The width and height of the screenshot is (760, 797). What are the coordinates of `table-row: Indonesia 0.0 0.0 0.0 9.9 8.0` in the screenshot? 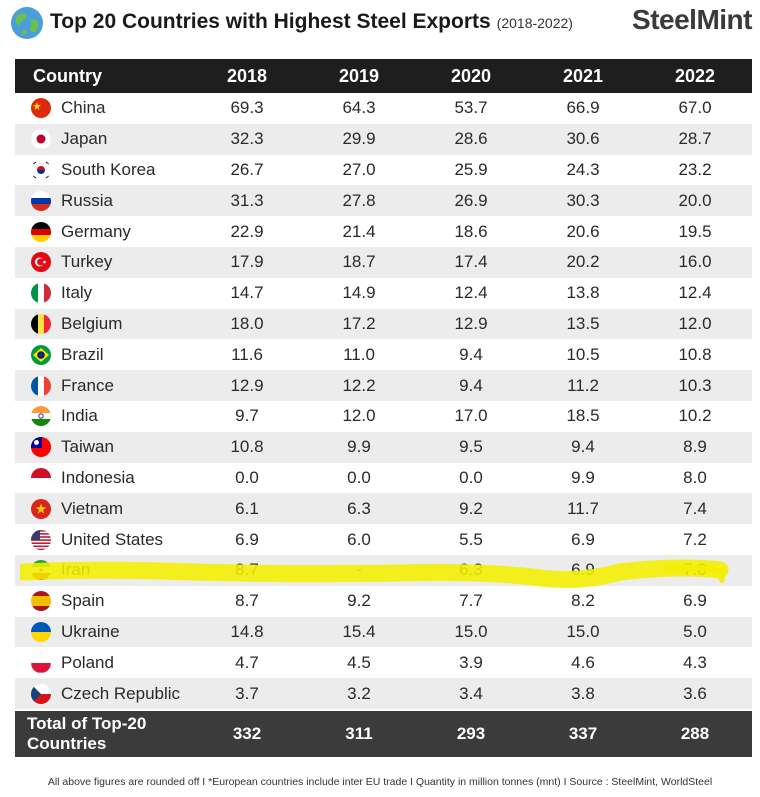 It's located at (383, 478).